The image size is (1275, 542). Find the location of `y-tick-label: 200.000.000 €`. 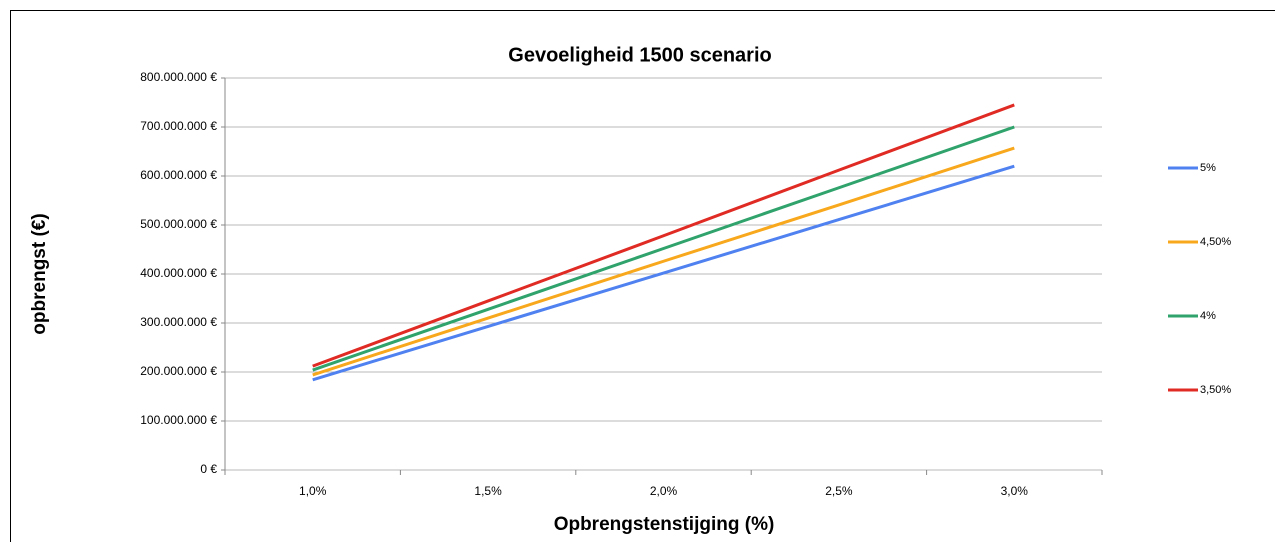

y-tick-label: 200.000.000 € is located at coordinates (178, 371).